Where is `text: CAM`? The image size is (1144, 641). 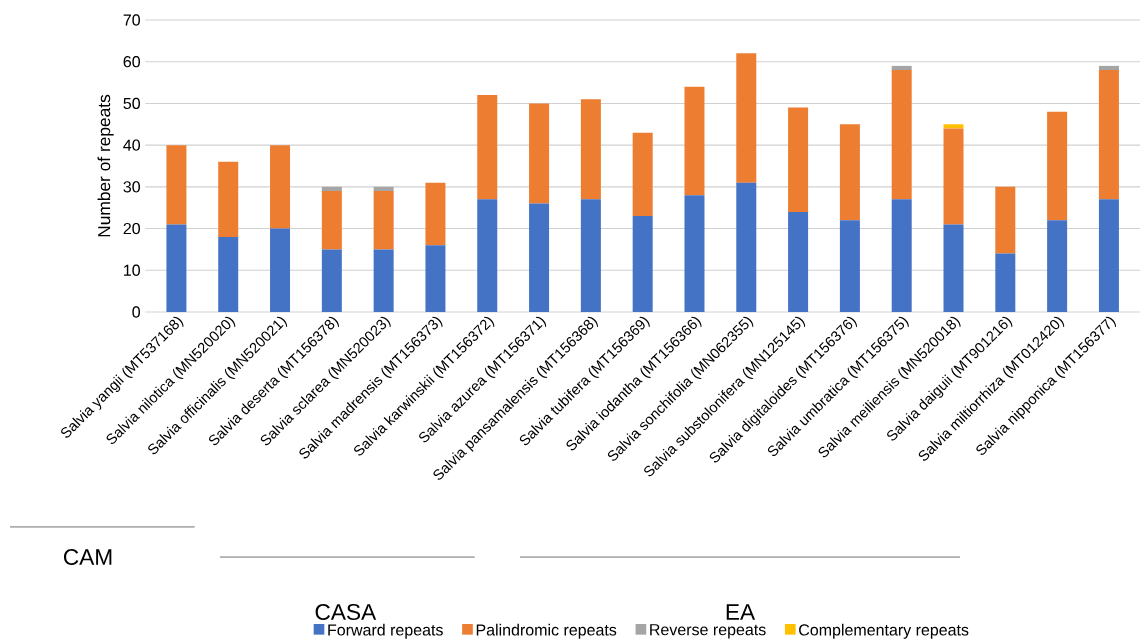 text: CAM is located at coordinates (87, 556).